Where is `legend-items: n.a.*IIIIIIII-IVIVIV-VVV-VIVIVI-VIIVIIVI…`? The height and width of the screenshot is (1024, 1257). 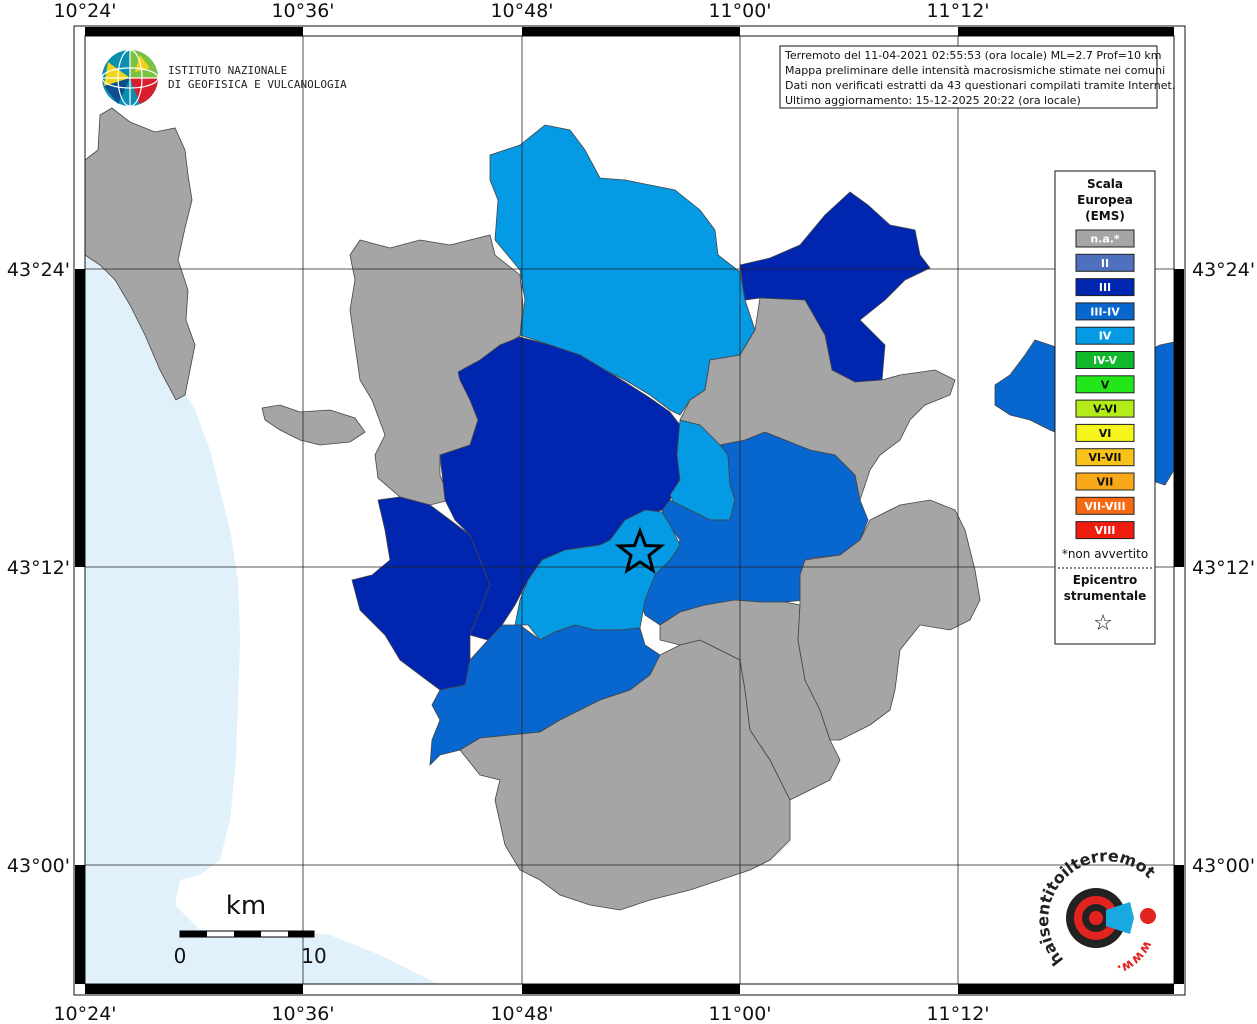
legend-items: n.a.*IIIIIIII-IVIVIV-VVV-VIVIVI-VIIVIIVI… is located at coordinates (1105, 384).